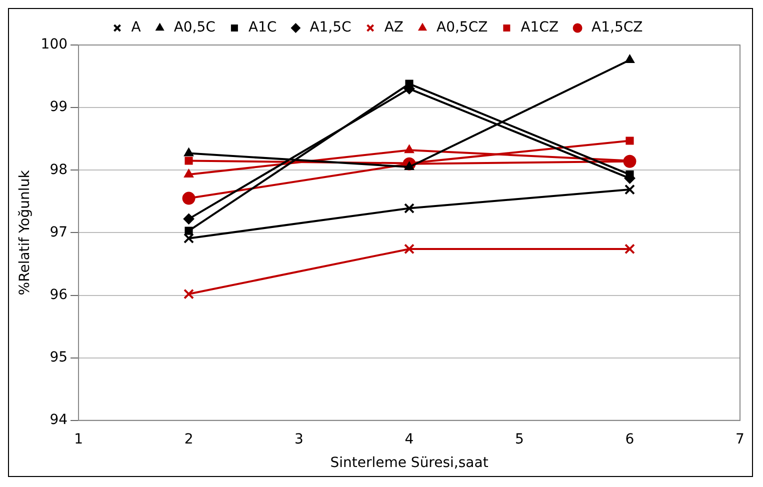 This screenshot has height=487, width=763. Describe the element at coordinates (629, 439) in the screenshot. I see `x-tick-label: 6` at that location.